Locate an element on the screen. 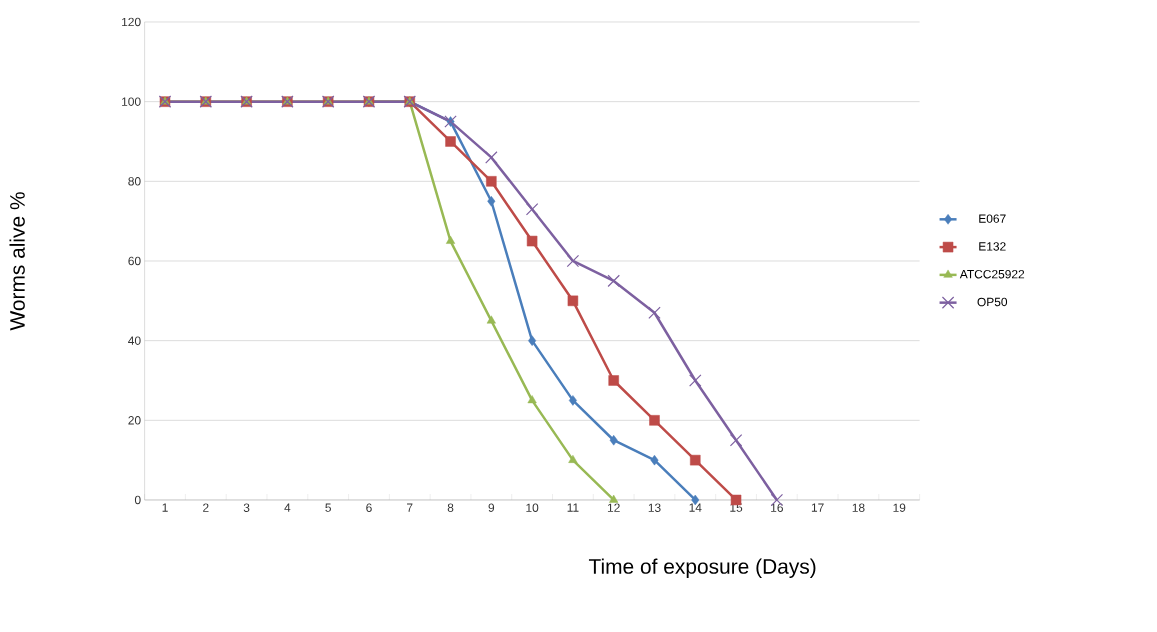 The height and width of the screenshot is (632, 1157). x-tick-label: 11 is located at coordinates (573, 507).